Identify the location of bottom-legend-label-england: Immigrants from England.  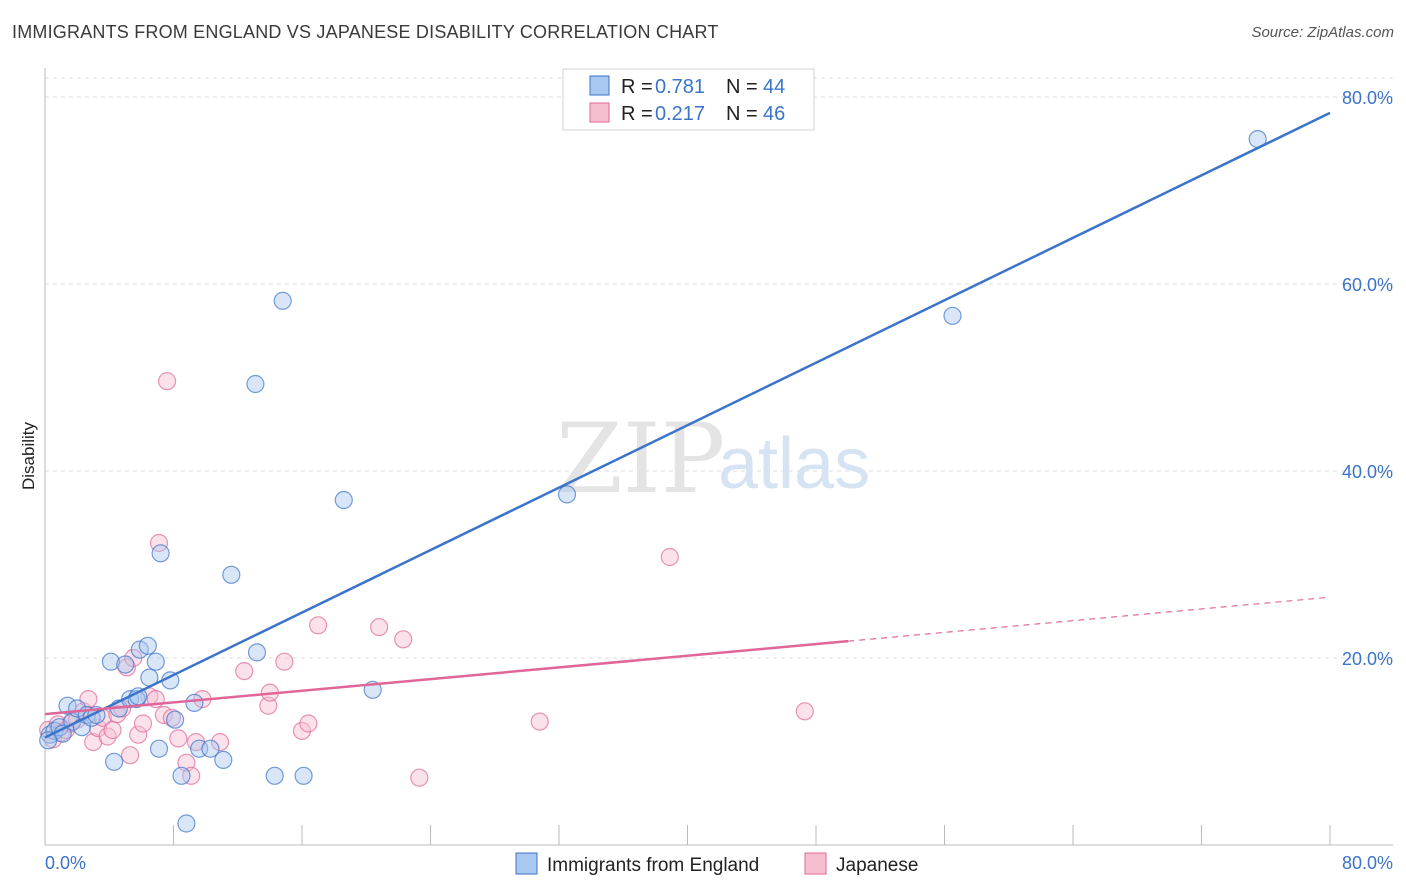
(653, 865).